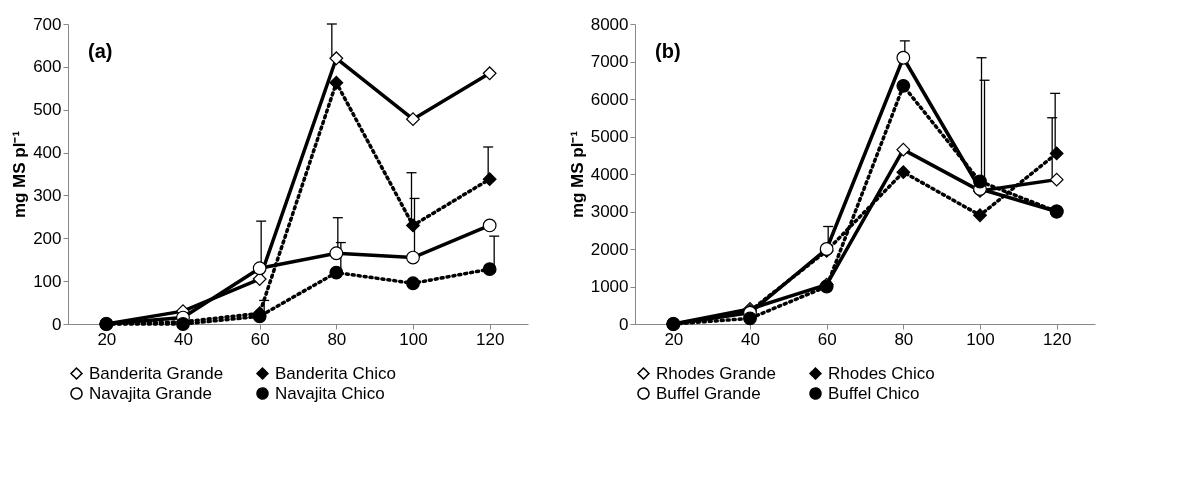 The image size is (1202, 481). I want to click on y-tick-label: 100, so click(47, 281).